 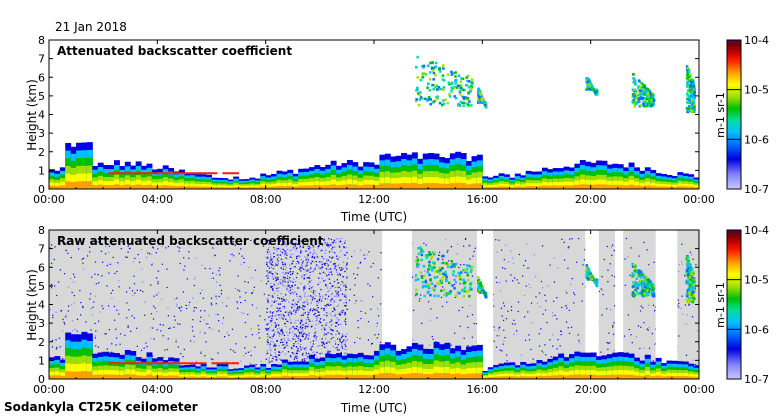 What do you see at coordinates (756, 90) in the screenshot?
I see `colorbar-tick-label: 10-5` at bounding box center [756, 90].